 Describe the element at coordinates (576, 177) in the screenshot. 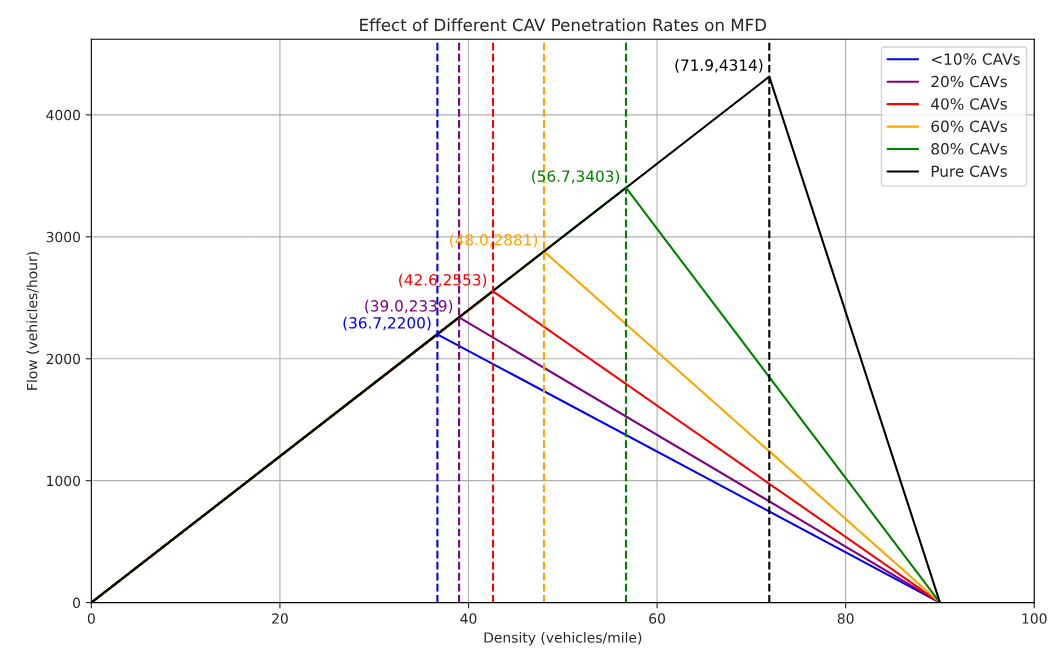

I see `annotation: (56.7,3403)` at that location.